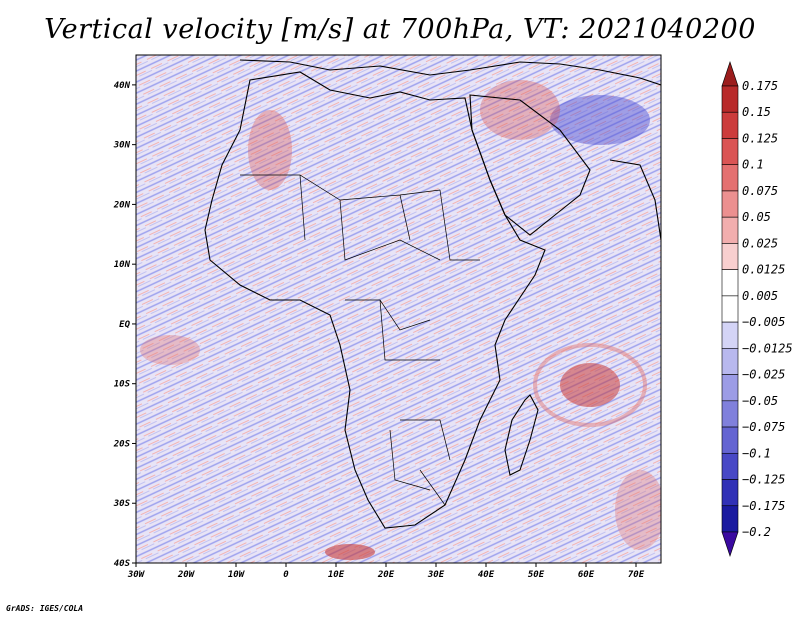  What do you see at coordinates (122, 564) in the screenshot?
I see `lat-tick-label: 40S` at bounding box center [122, 564].